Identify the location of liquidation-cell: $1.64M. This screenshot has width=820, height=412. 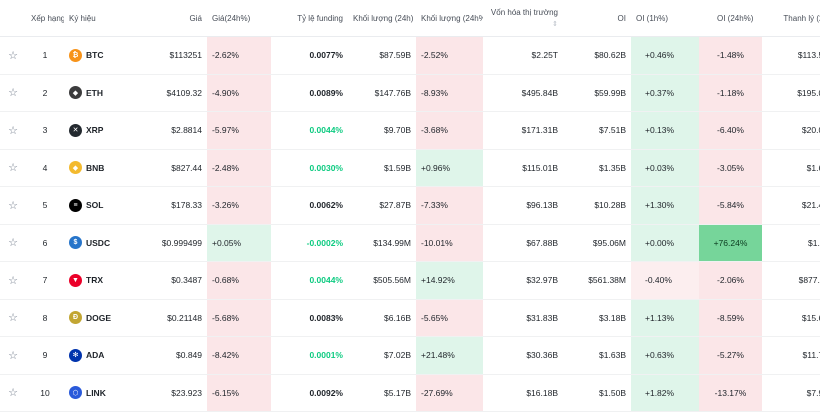
(791, 168).